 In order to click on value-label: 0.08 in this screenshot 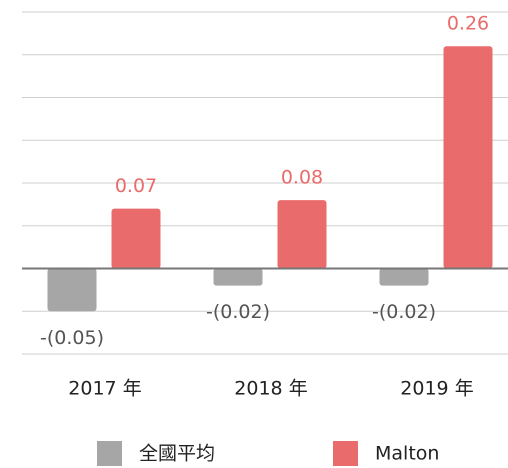, I will do `click(302, 178)`.